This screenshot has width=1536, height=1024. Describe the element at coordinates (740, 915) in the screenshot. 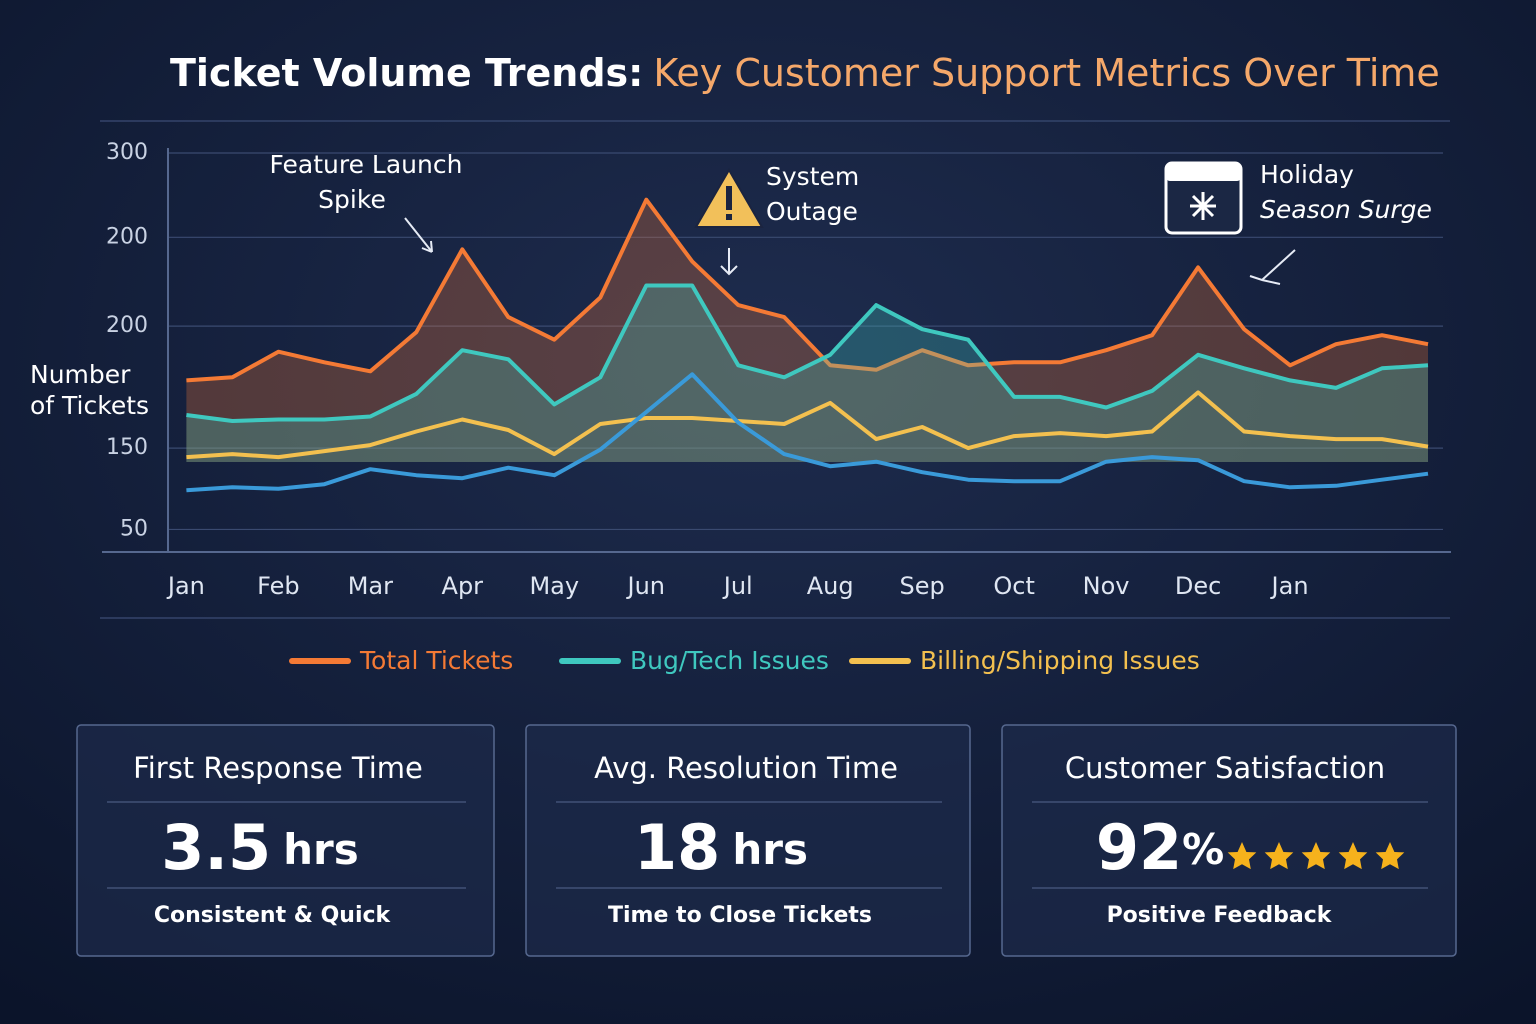

I see `kpi-note: Time to Close Tickets` at that location.